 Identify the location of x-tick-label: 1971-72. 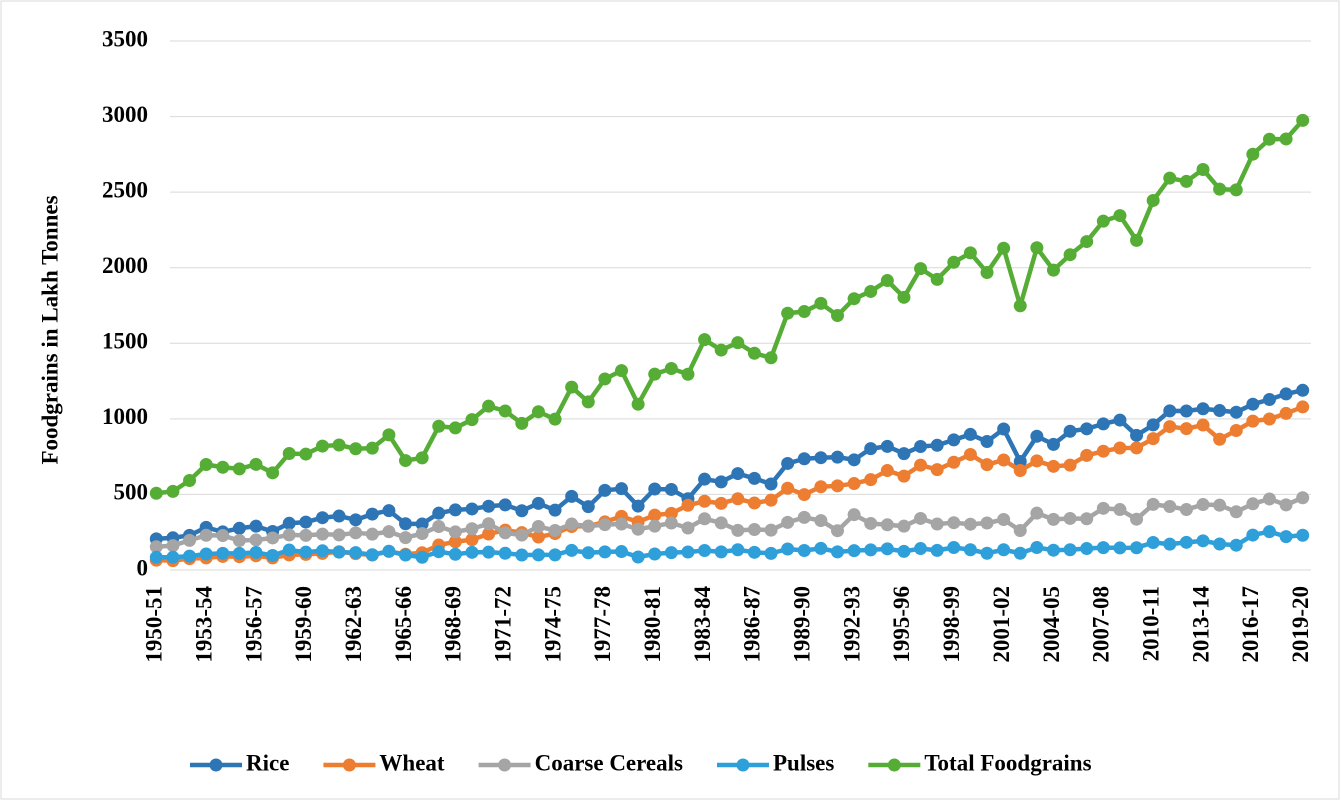
(502, 624).